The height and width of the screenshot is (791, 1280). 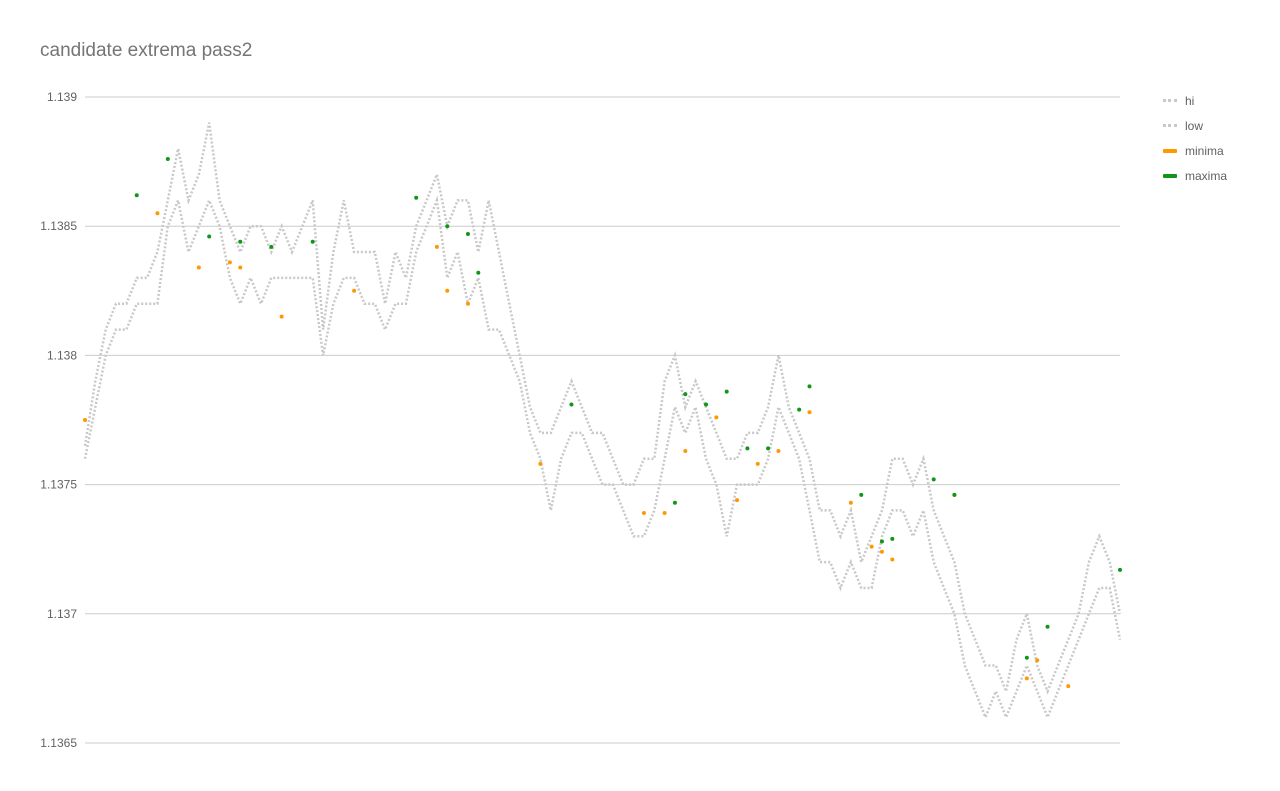 I want to click on legend-label-hi: hi, so click(x=1190, y=100).